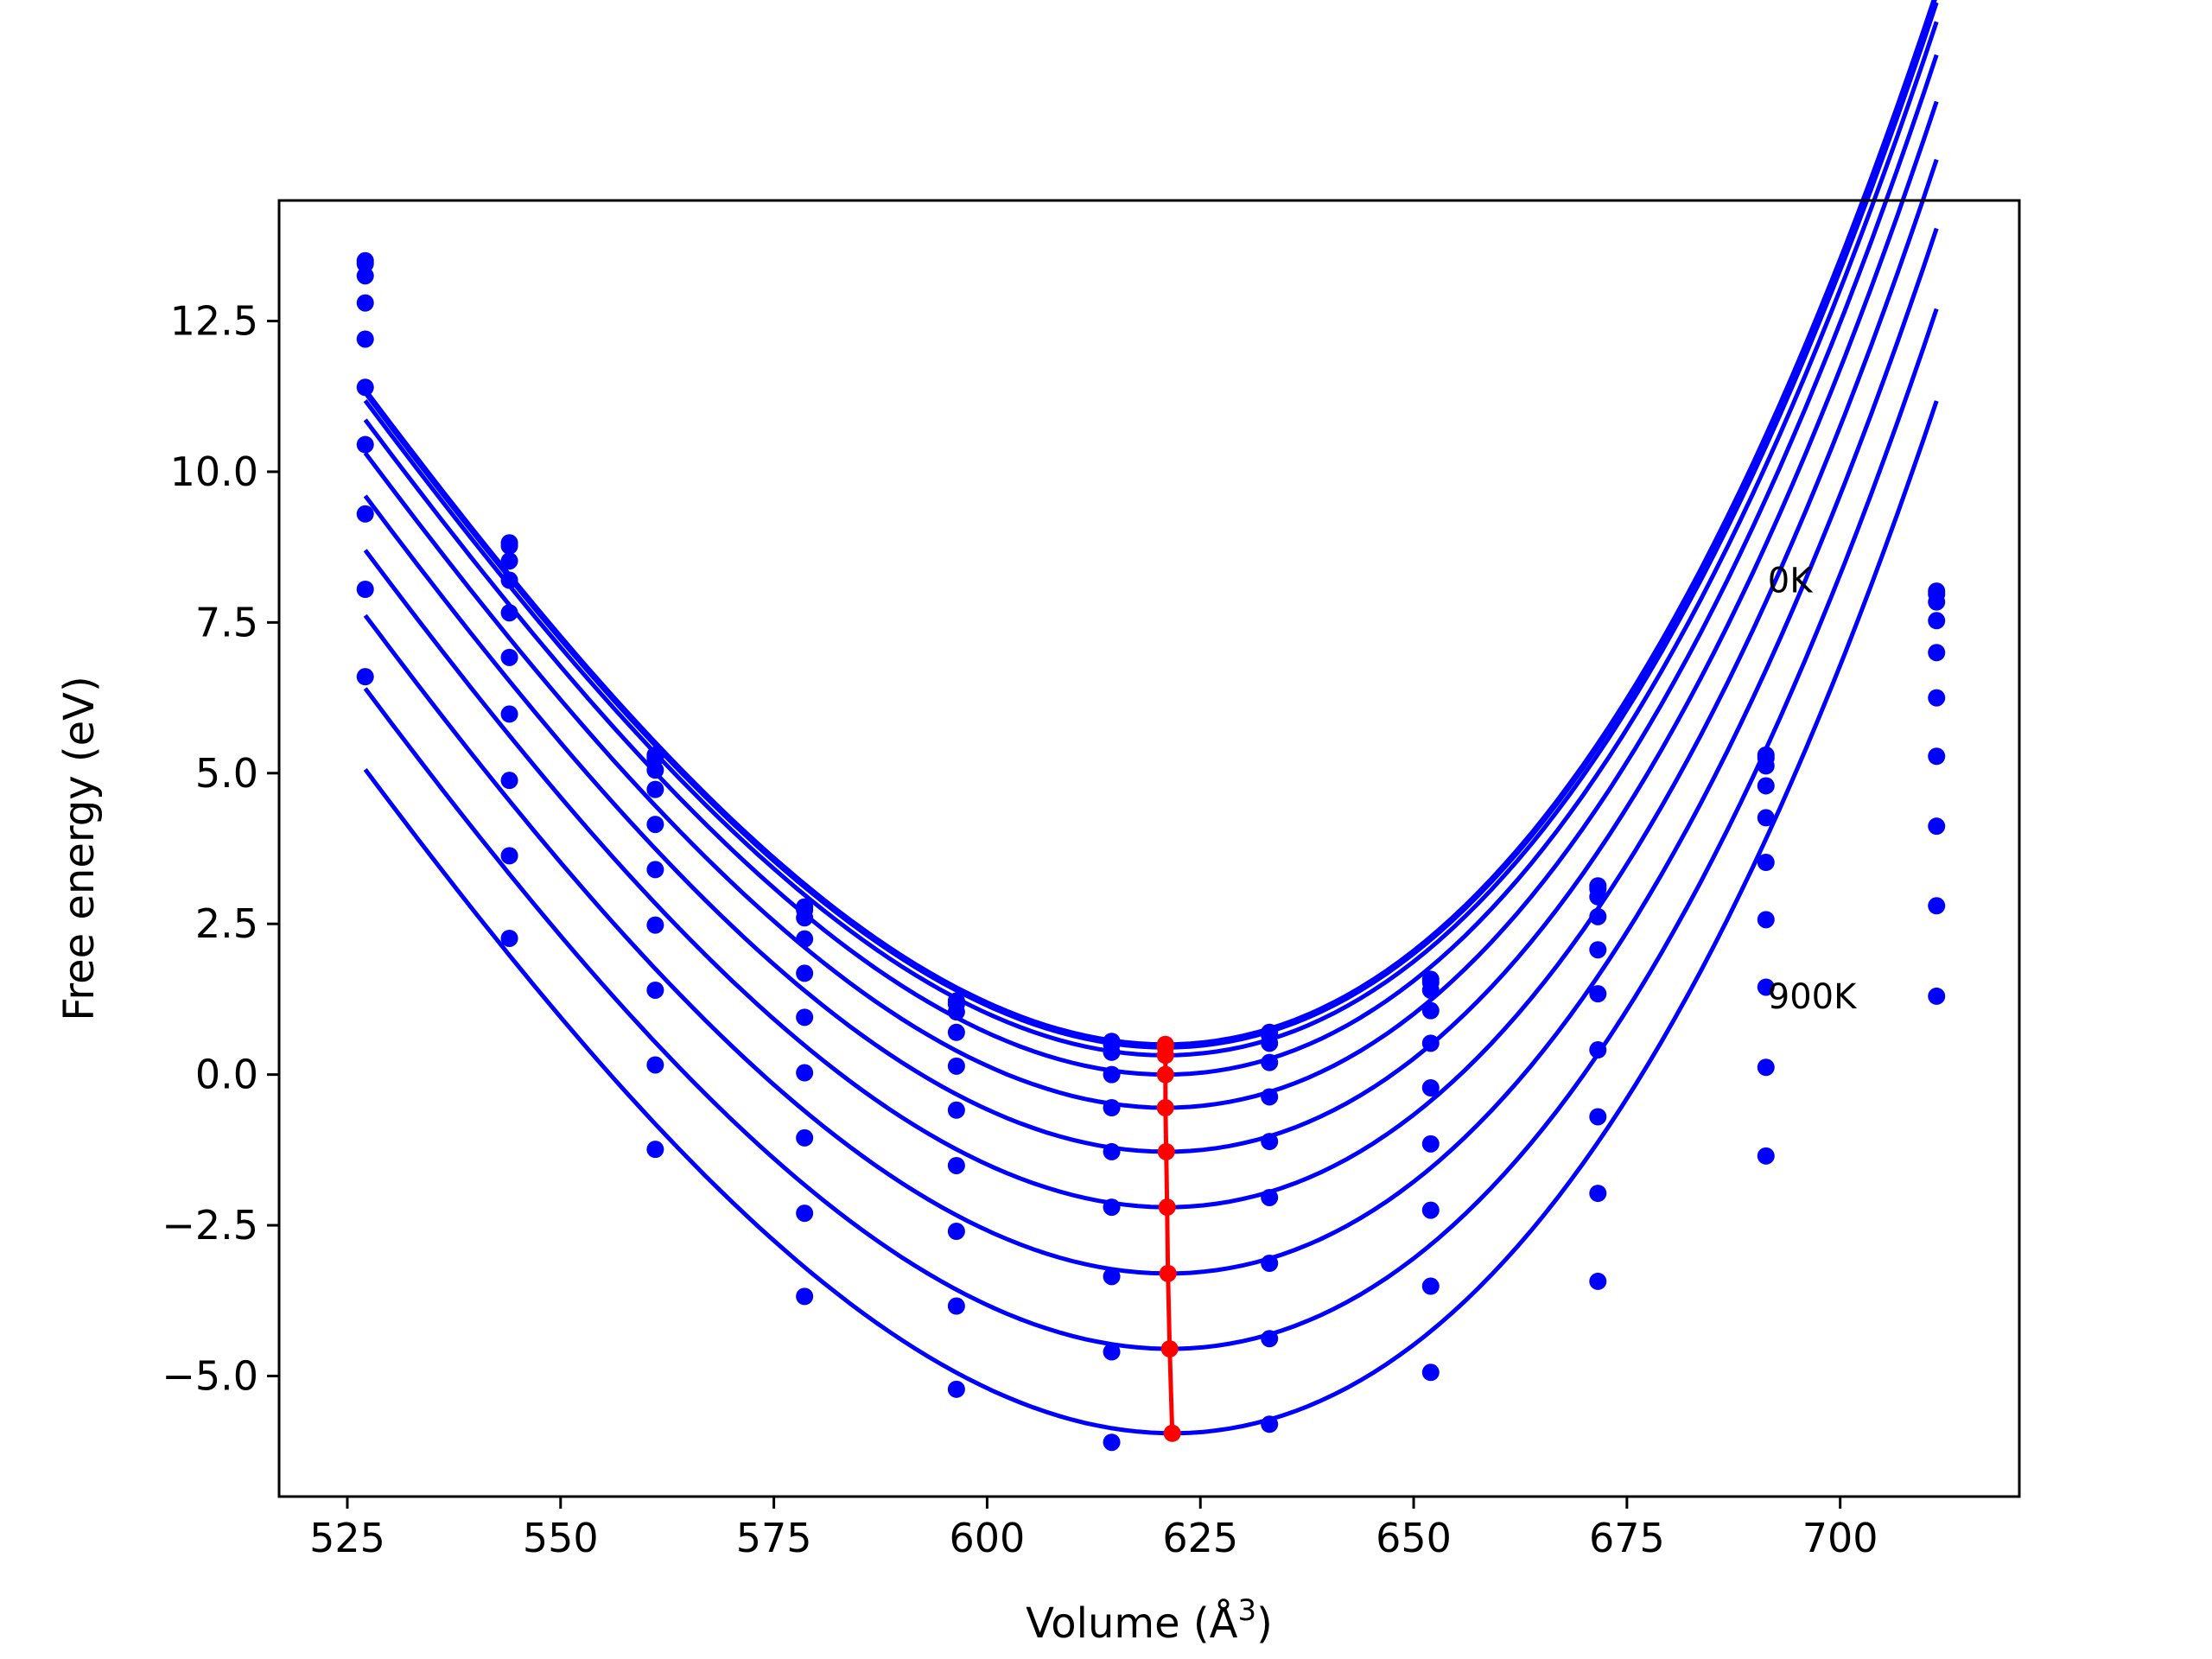 Image resolution: width=2212 pixels, height=1659 pixels. Describe the element at coordinates (226, 622) in the screenshot. I see `y-tick-label: 7.5` at that location.